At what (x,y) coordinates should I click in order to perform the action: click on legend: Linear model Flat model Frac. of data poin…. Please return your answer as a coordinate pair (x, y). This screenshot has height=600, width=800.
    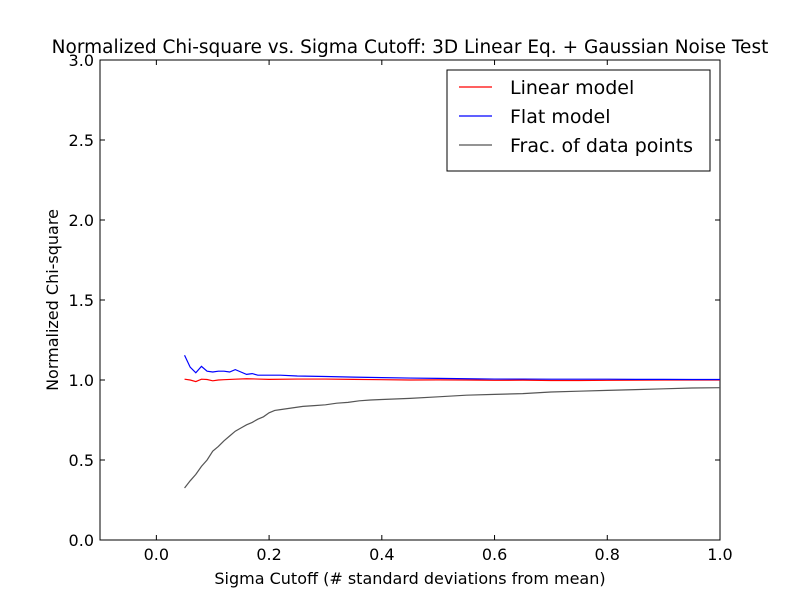
    Looking at the image, I should click on (578, 120).